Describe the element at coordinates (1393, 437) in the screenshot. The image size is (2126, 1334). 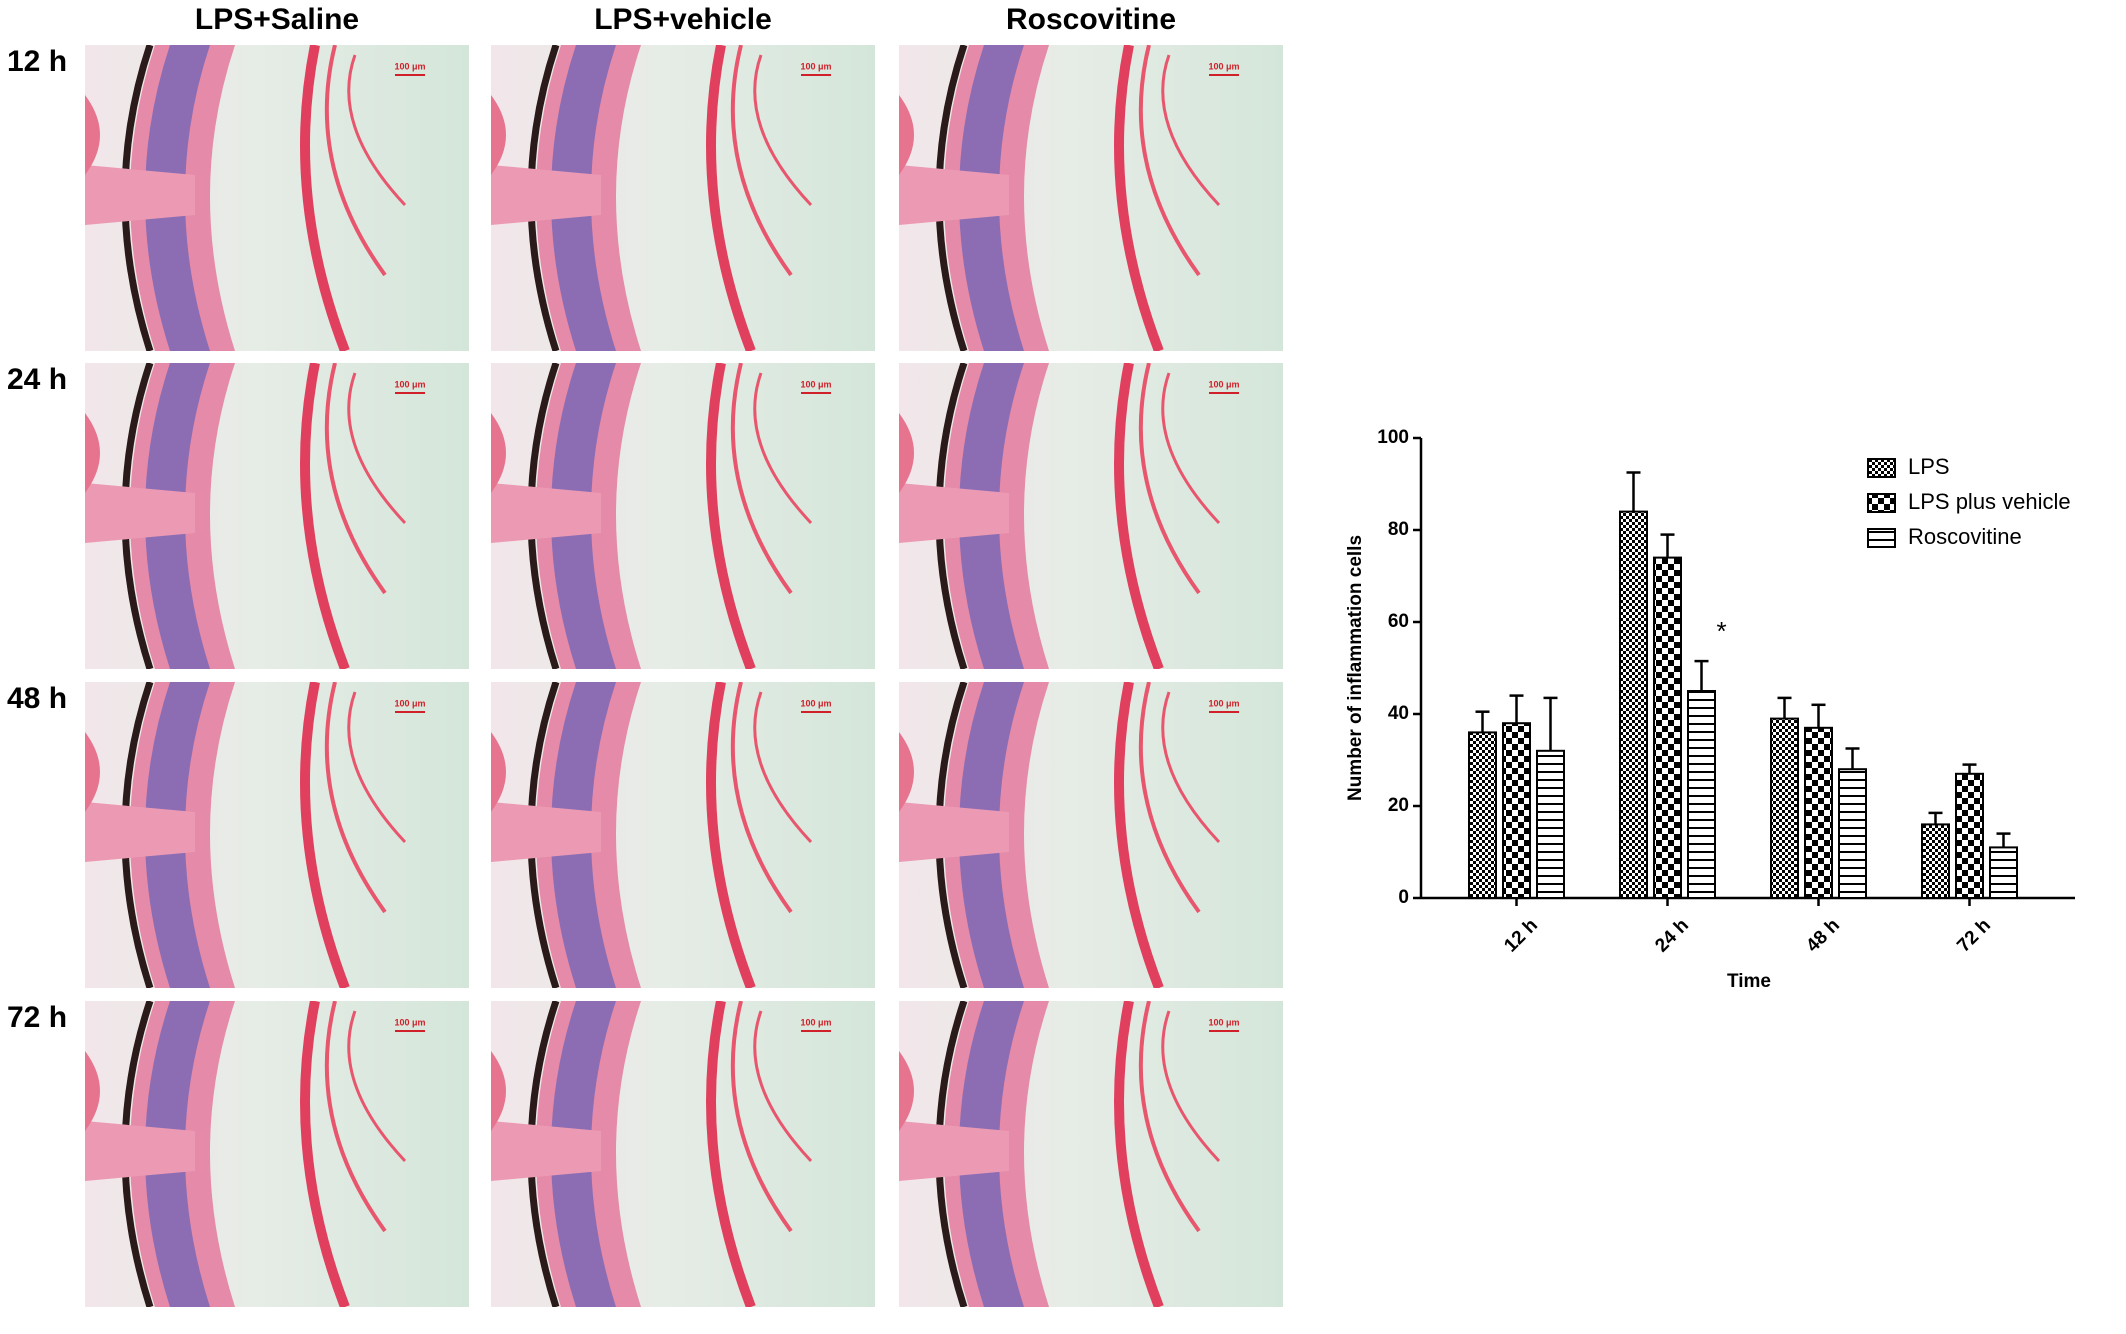
I see `y-tick-label: 100` at that location.